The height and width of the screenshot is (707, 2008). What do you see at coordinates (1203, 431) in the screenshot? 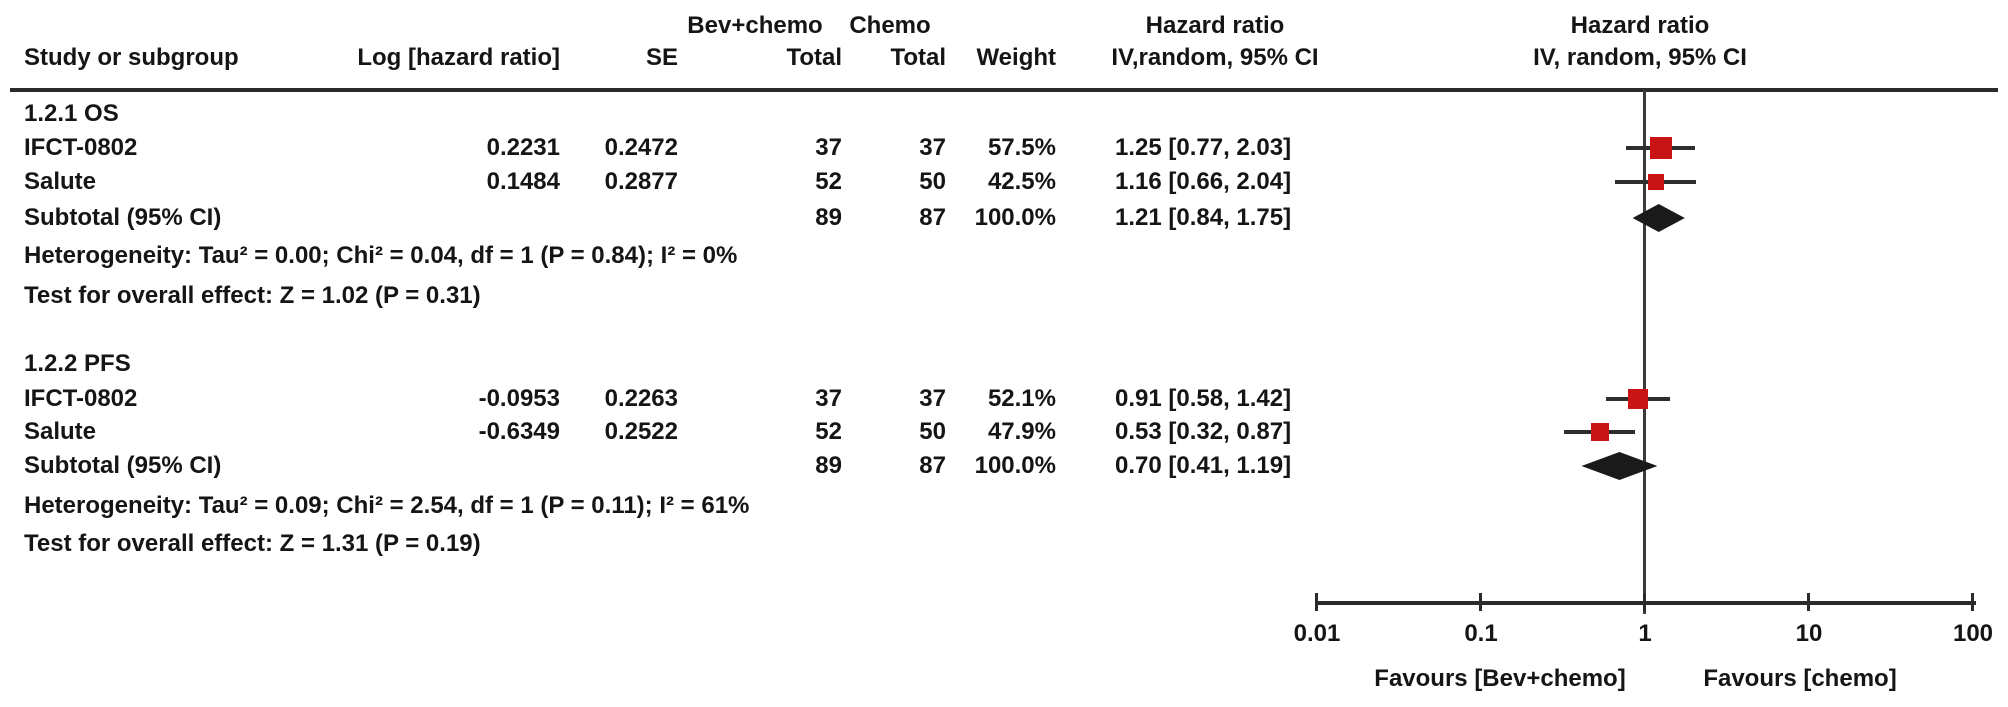
I see `cell-hr-ci: 0.53 [0.32, 0.87]` at bounding box center [1203, 431].